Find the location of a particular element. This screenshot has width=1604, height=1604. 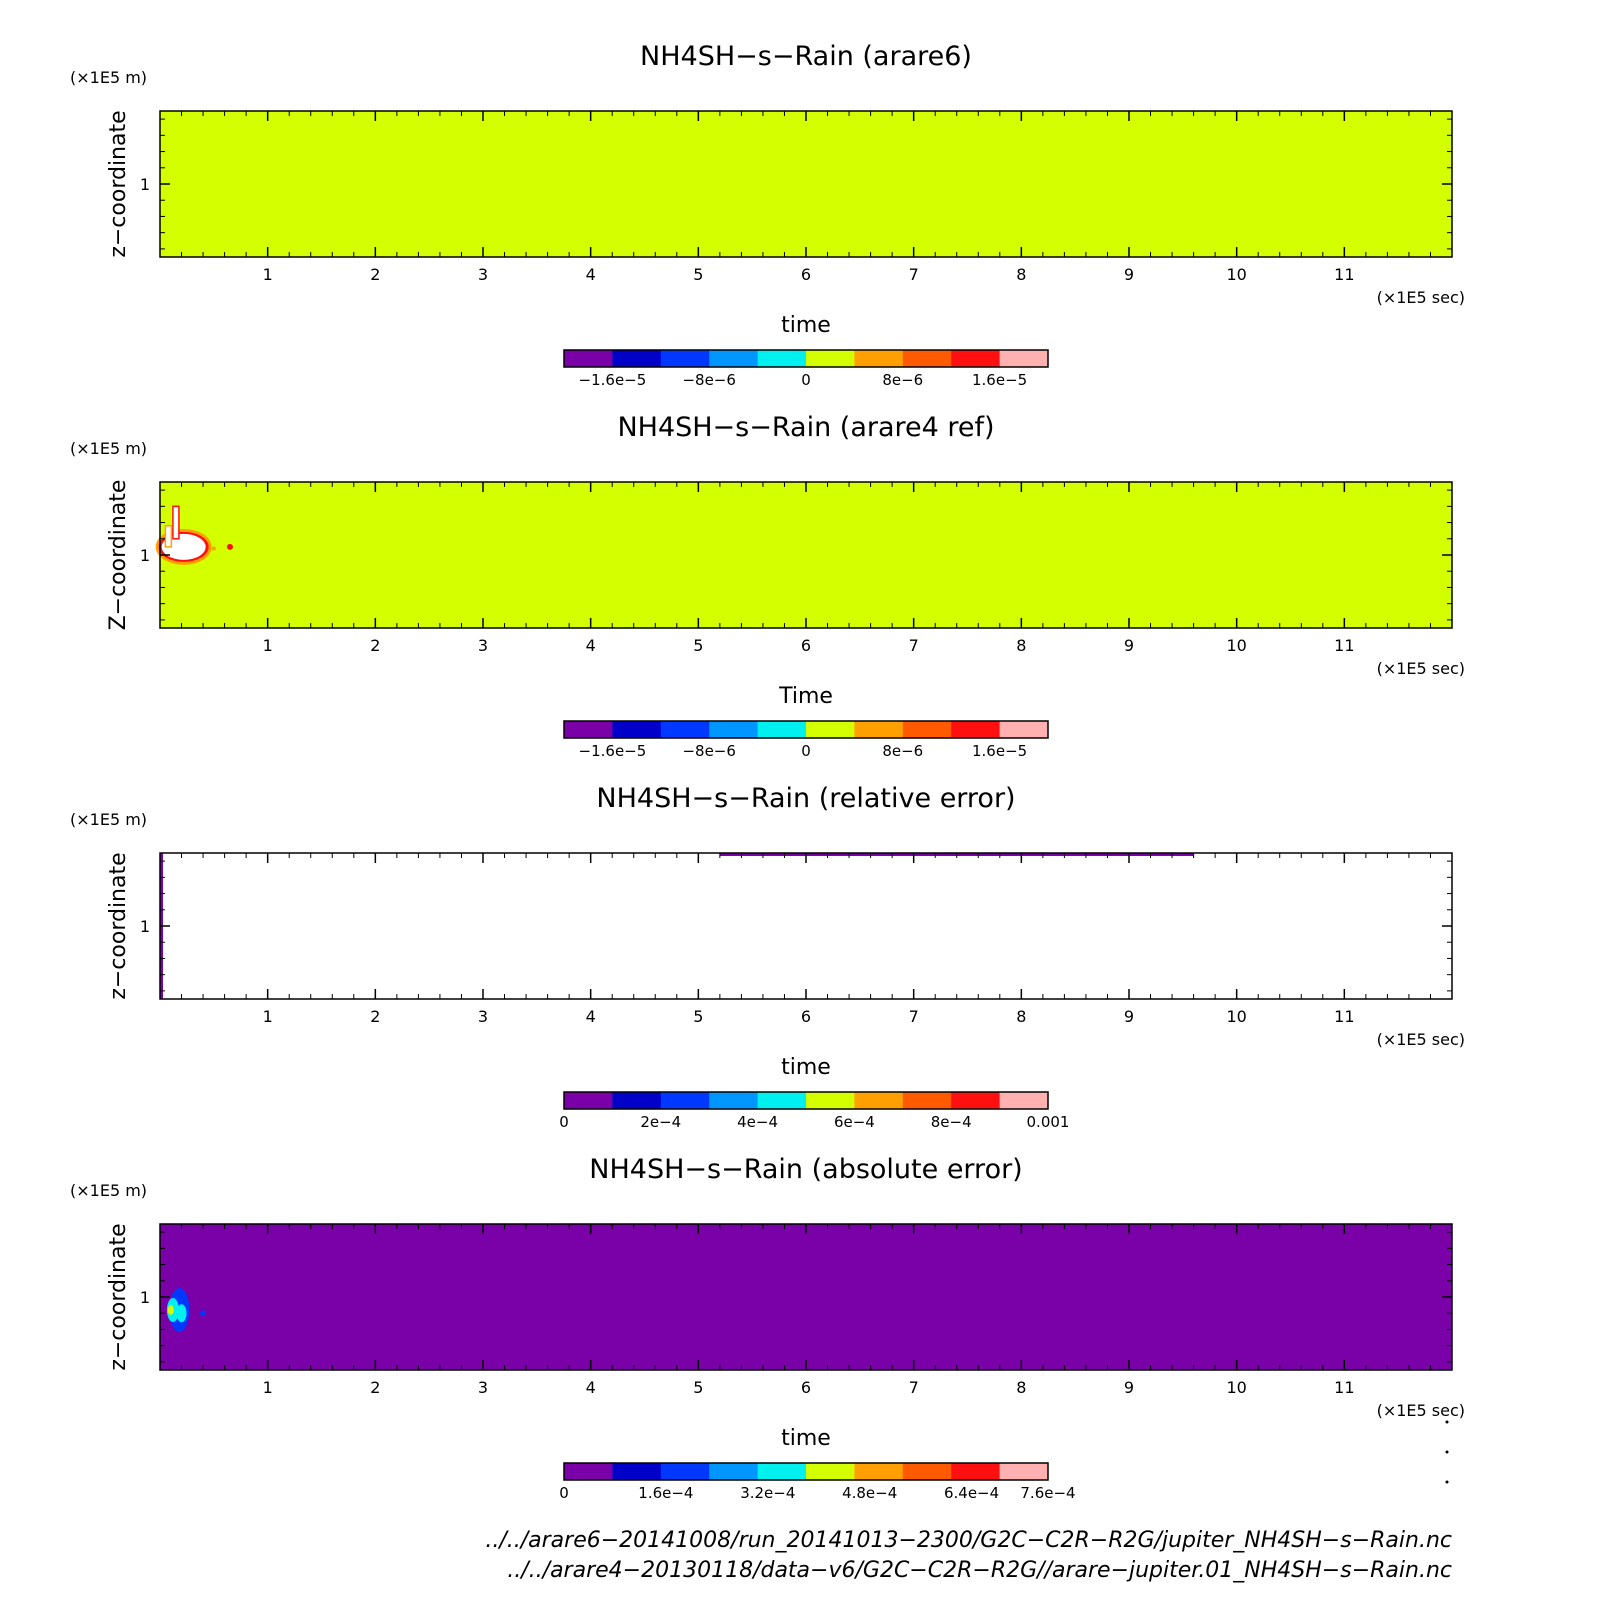

panel1-xtick-label: 7 is located at coordinates (914, 274).